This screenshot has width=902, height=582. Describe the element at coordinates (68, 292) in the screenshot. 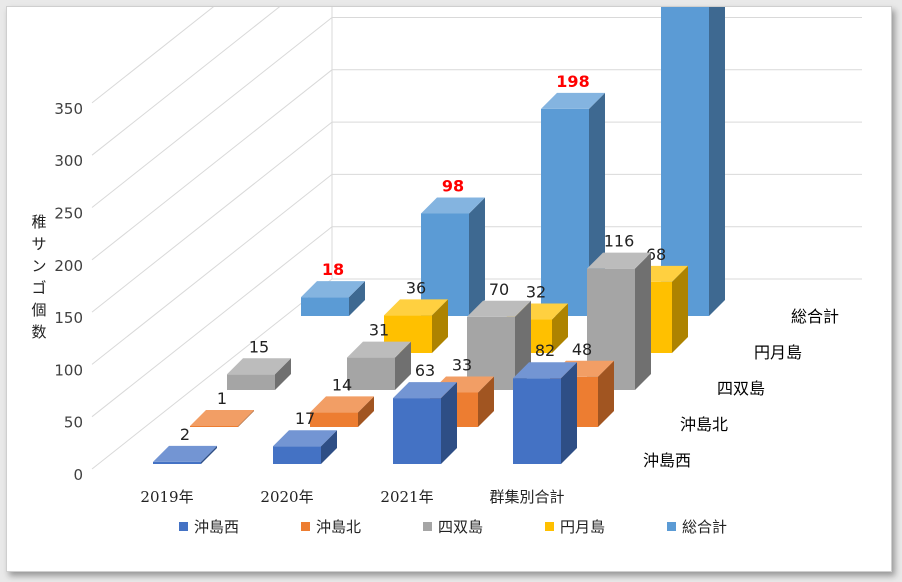

I see `y-axis-ticks: 0 50 100 150 200 250 300 350` at that location.